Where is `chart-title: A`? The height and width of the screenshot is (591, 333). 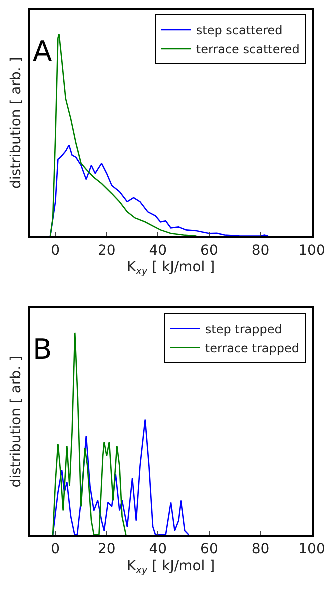
chart-title: A is located at coordinates (42, 51).